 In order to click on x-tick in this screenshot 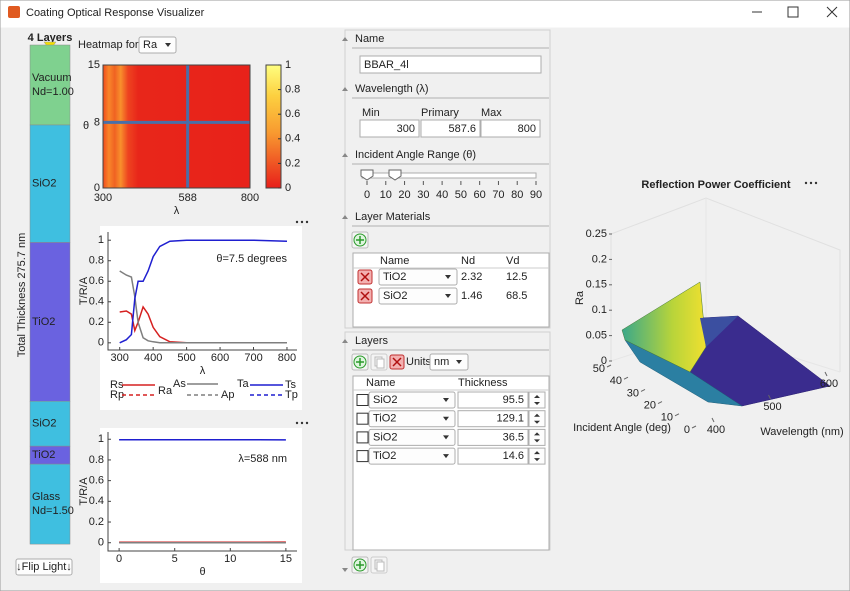, I will do `click(769, 397)`.